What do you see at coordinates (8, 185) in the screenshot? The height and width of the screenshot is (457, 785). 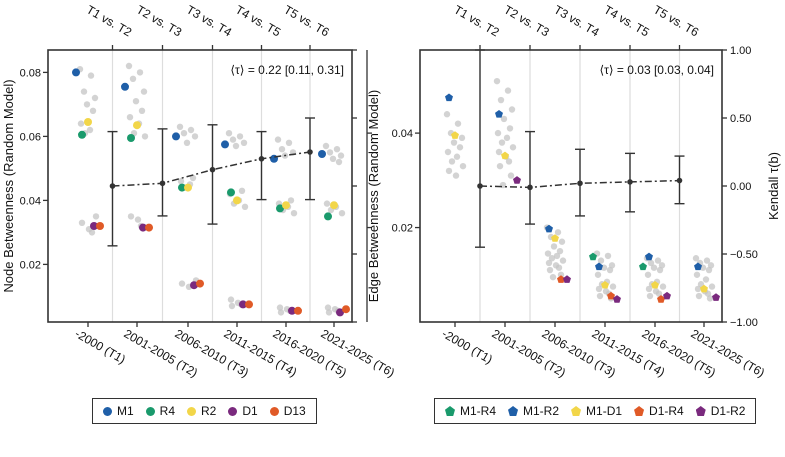 I see `y-axis-label: Node Betweenness (Random Model)` at bounding box center [8, 185].